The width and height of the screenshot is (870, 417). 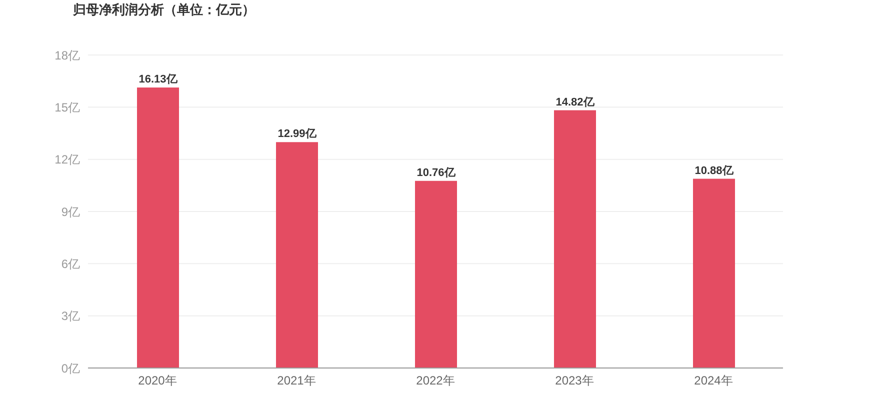 What do you see at coordinates (157, 381) in the screenshot?
I see `x-tick-label: 2020年` at bounding box center [157, 381].